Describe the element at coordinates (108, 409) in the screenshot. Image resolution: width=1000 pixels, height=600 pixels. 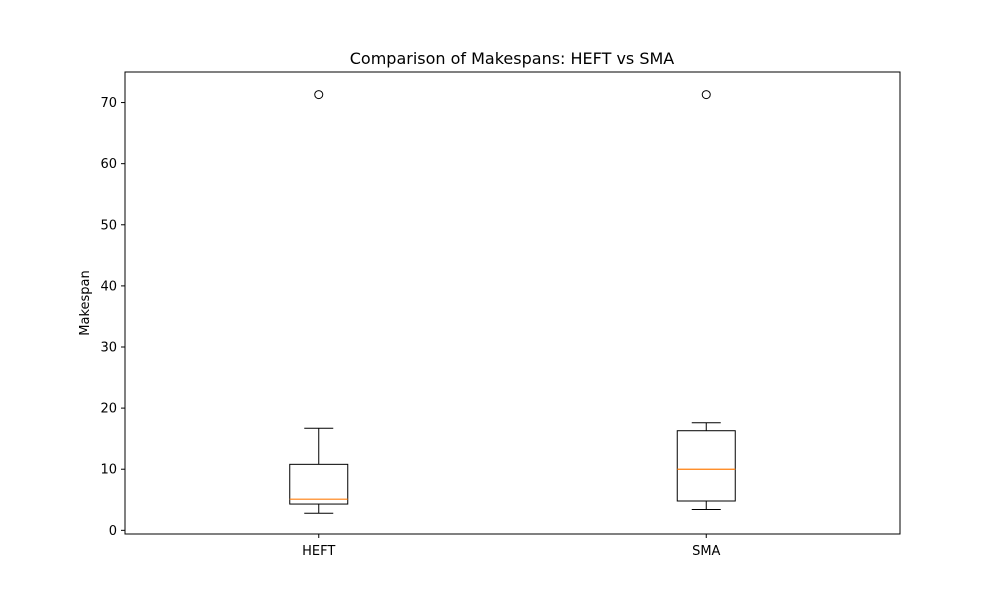
I see `y-tick-label: 20` at that location.